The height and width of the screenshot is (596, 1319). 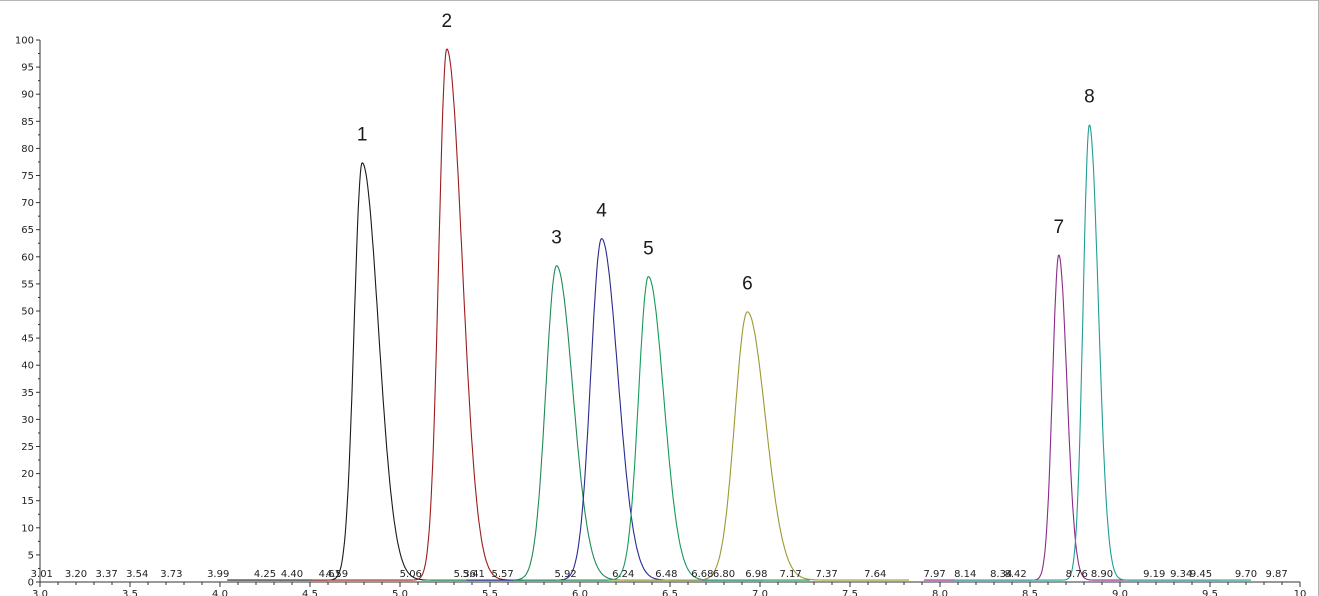 I want to click on y-tick-label: 30, so click(x=27, y=420).